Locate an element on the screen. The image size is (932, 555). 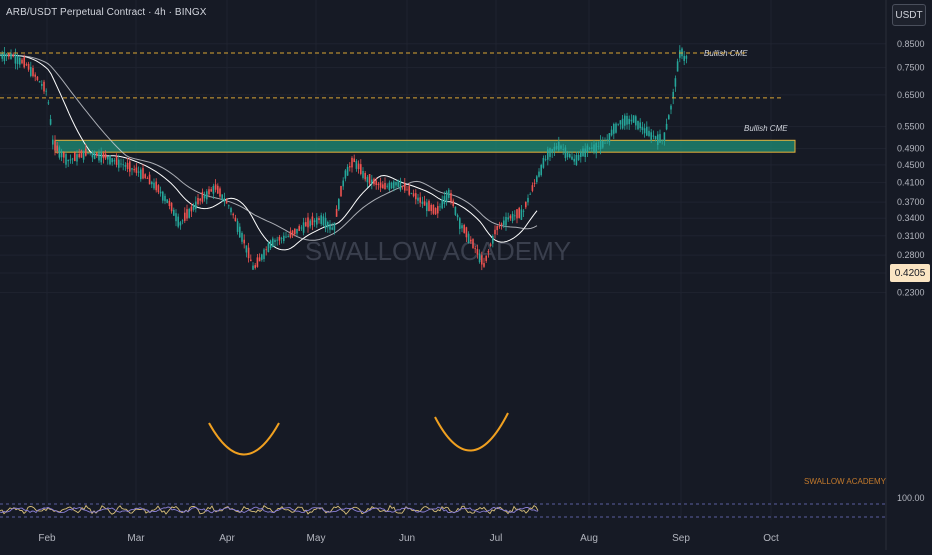
time-tick-label: Feb is located at coordinates (47, 538).